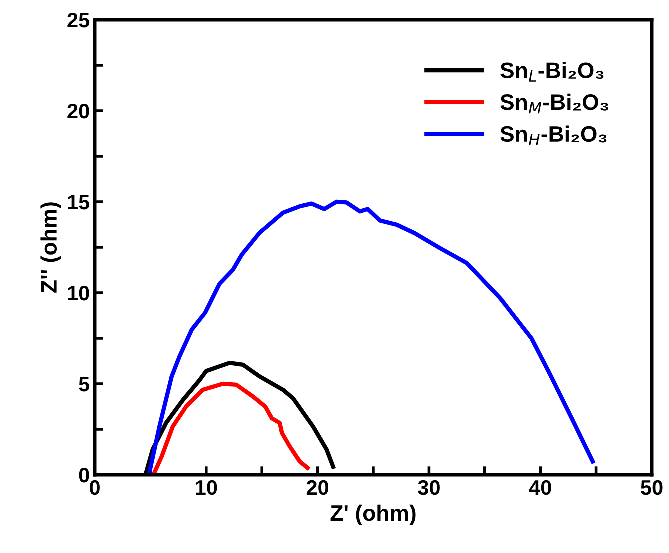  I want to click on x-tick-label: 0, so click(95, 488).